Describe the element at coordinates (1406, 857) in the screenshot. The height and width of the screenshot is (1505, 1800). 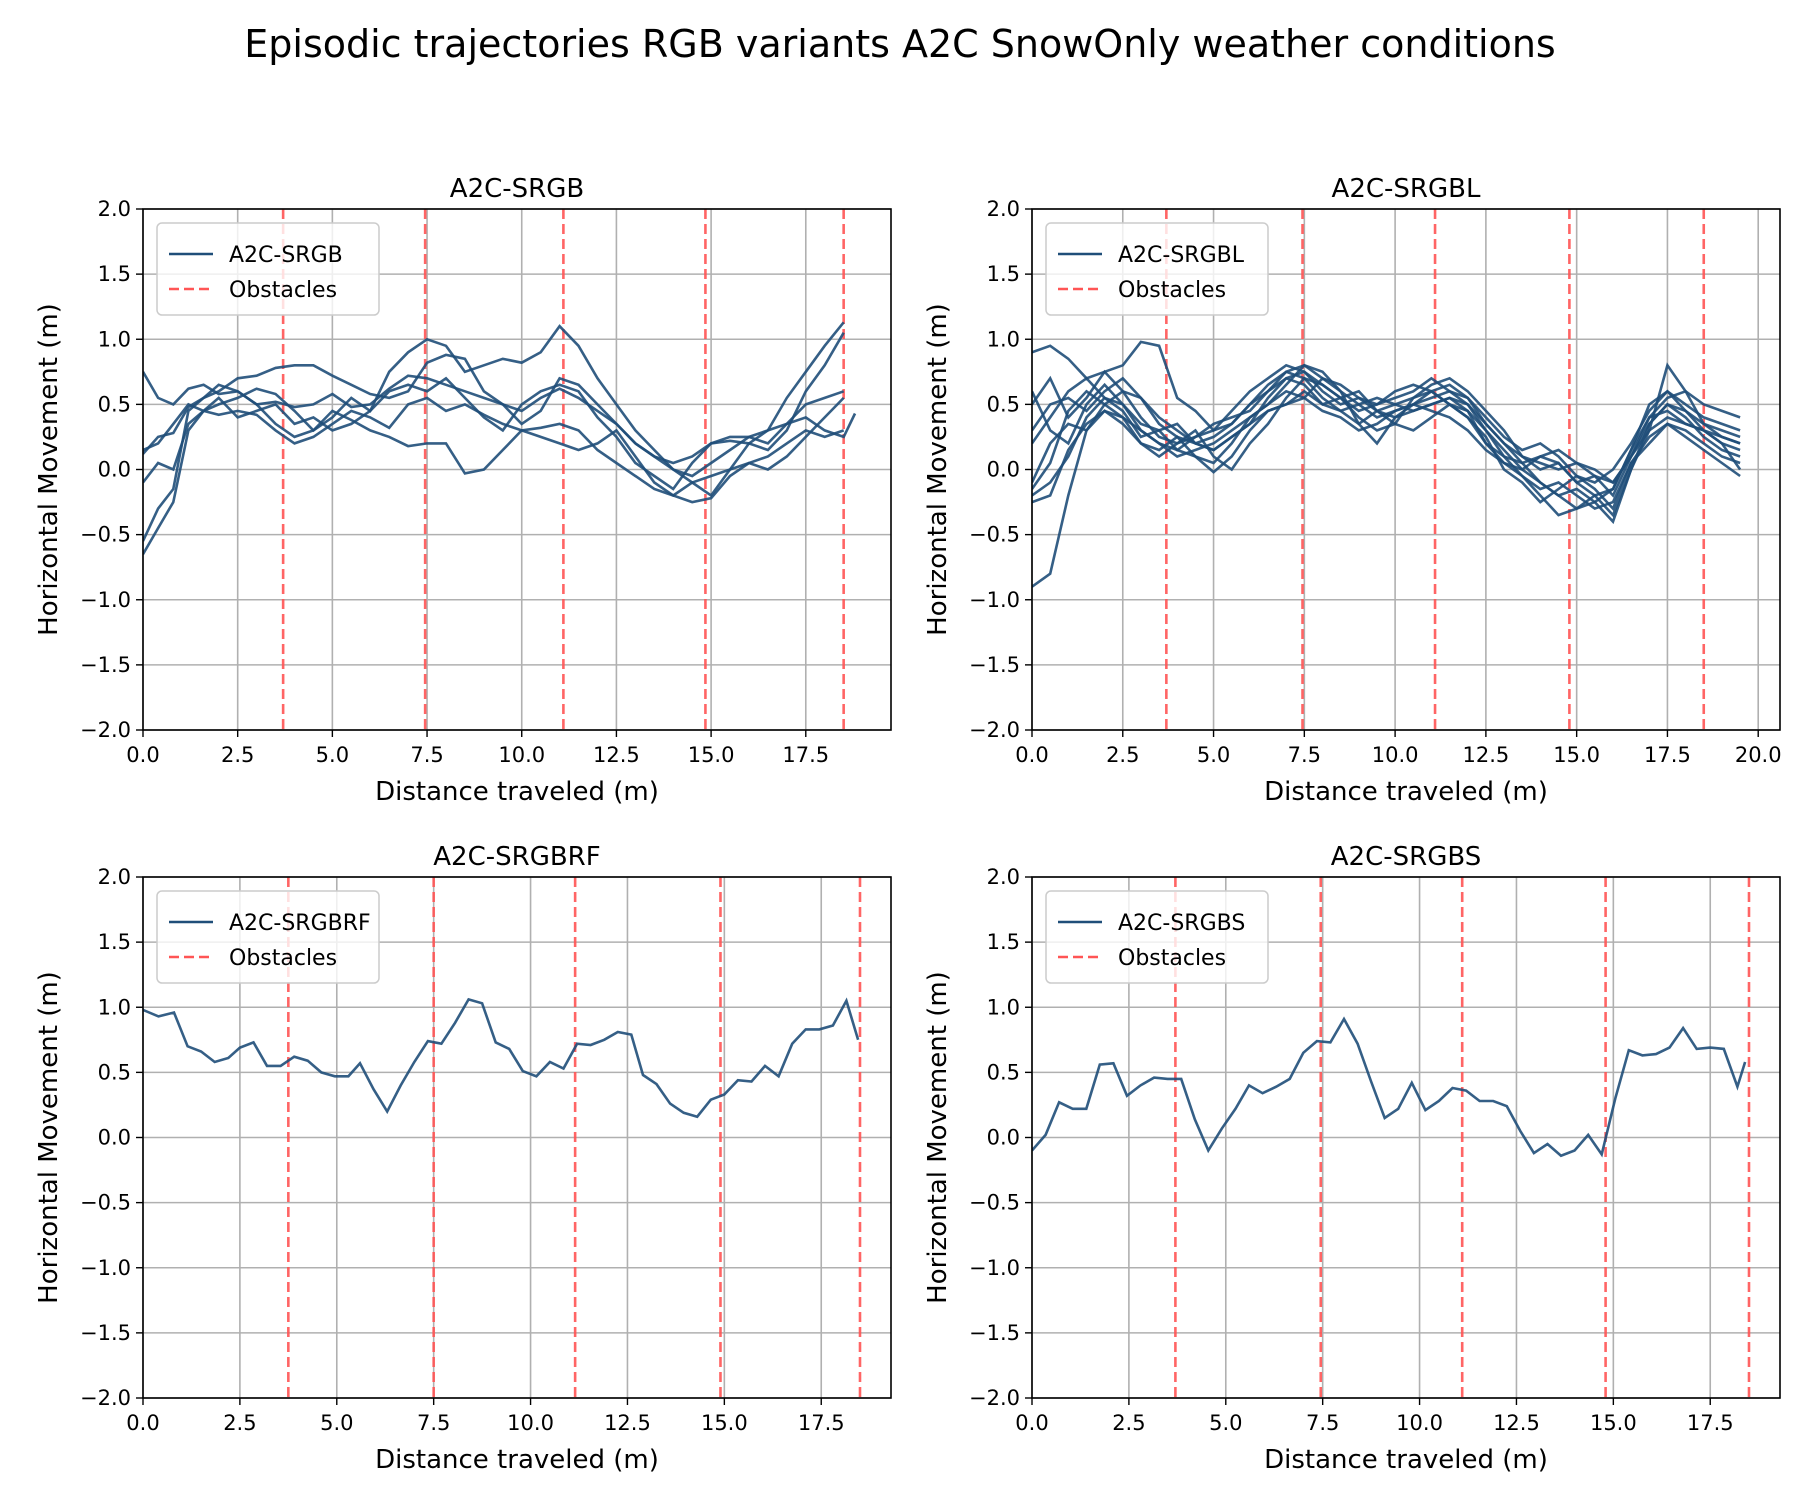
I see `subplot-title: A2C-SRGBS` at that location.